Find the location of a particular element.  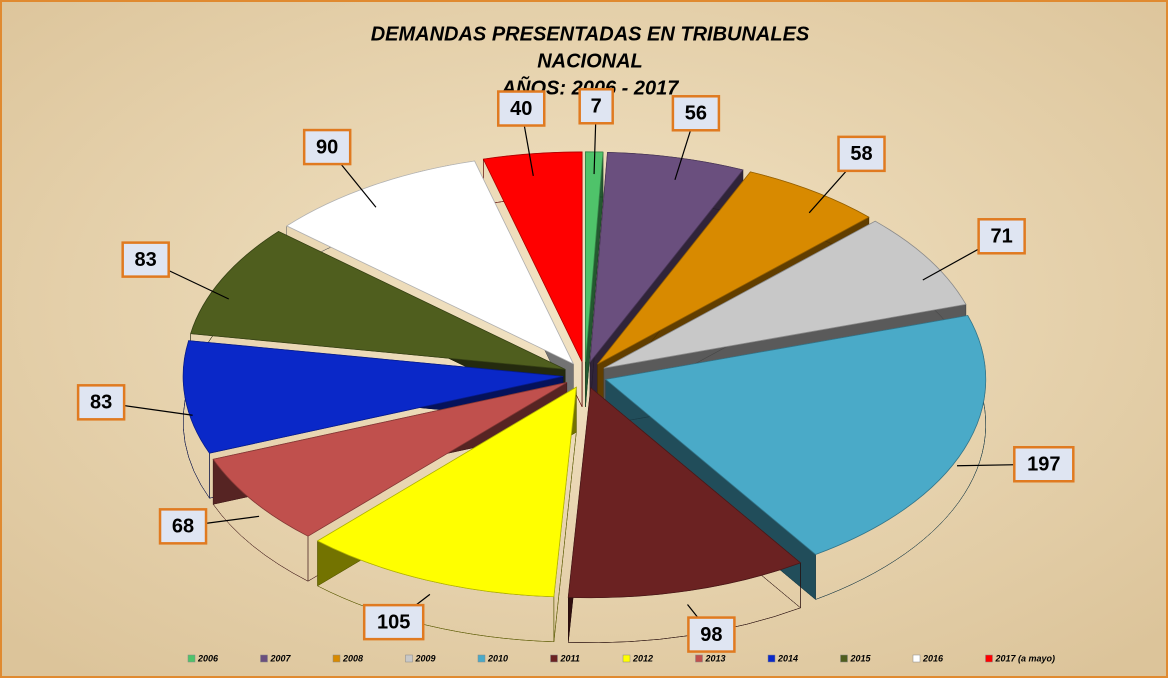

legend-label: 2011 is located at coordinates (570, 658).